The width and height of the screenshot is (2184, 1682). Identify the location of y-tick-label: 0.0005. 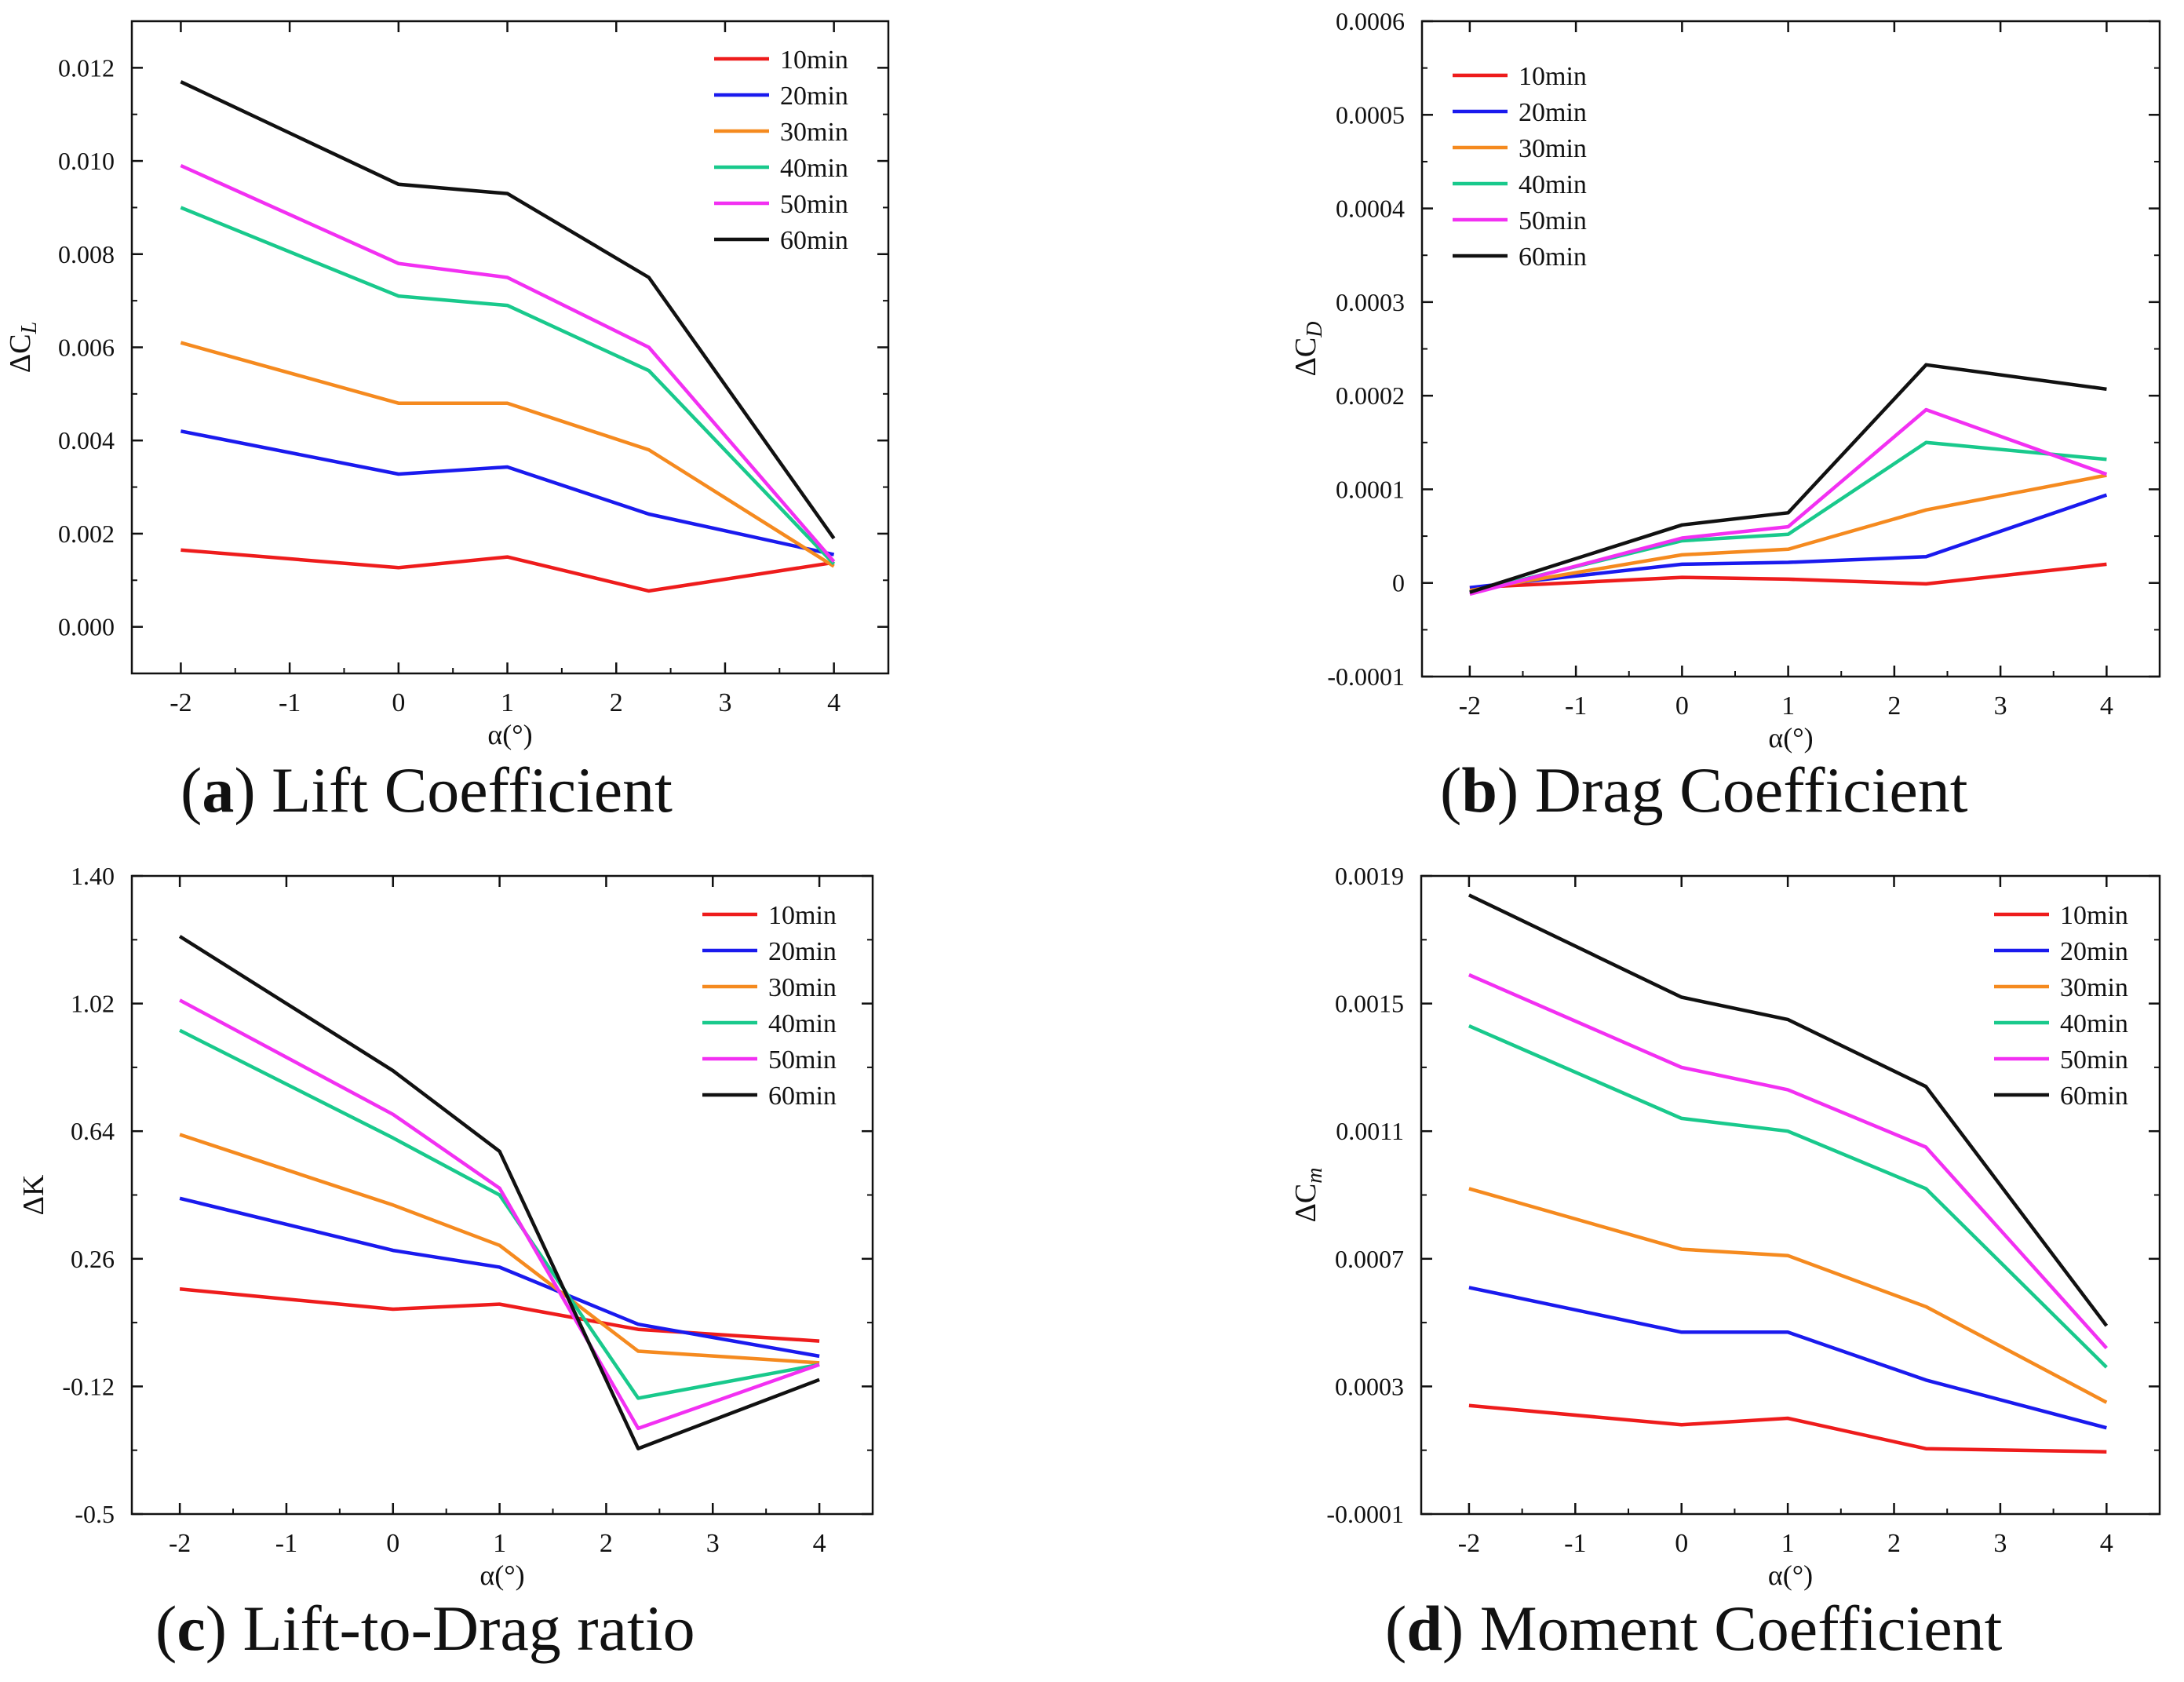
(1370, 114).